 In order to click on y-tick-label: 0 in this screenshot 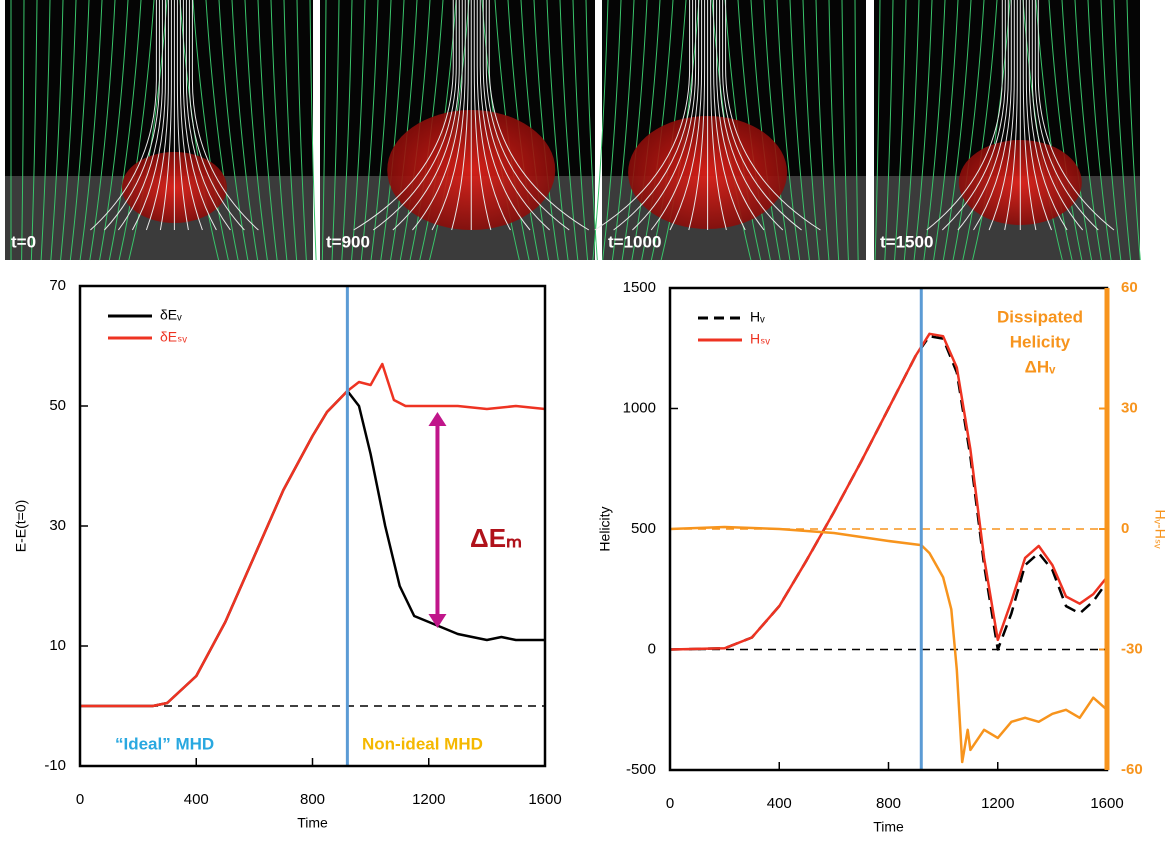, I will do `click(652, 648)`.